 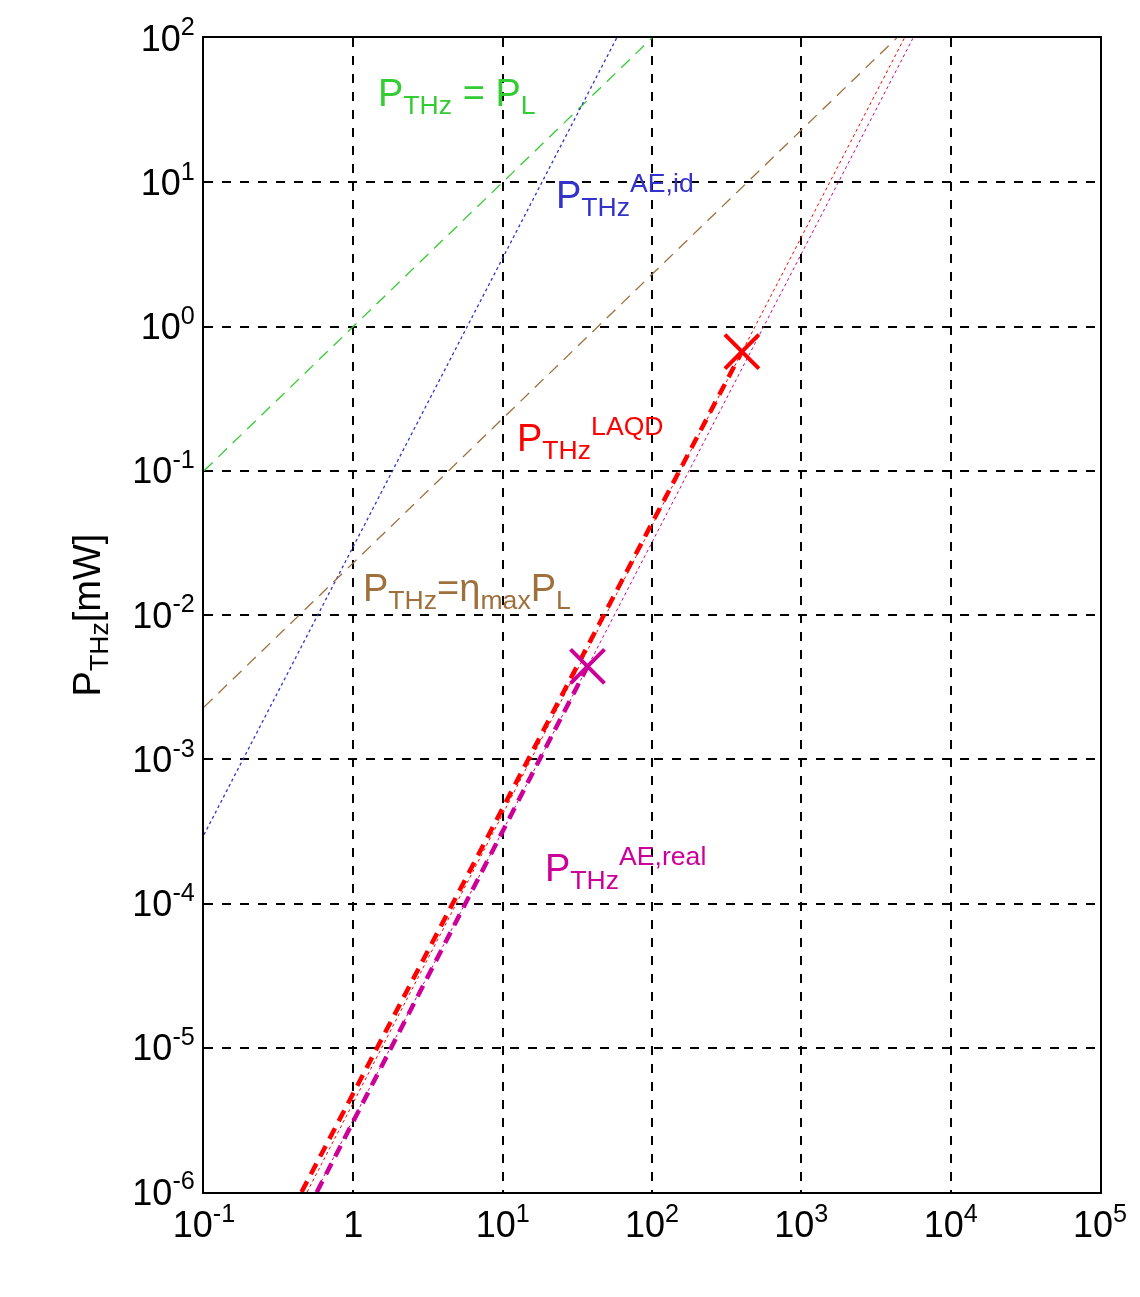 I want to click on x-tick-label: 10$^{-1}$, so click(x=204, y=1222).